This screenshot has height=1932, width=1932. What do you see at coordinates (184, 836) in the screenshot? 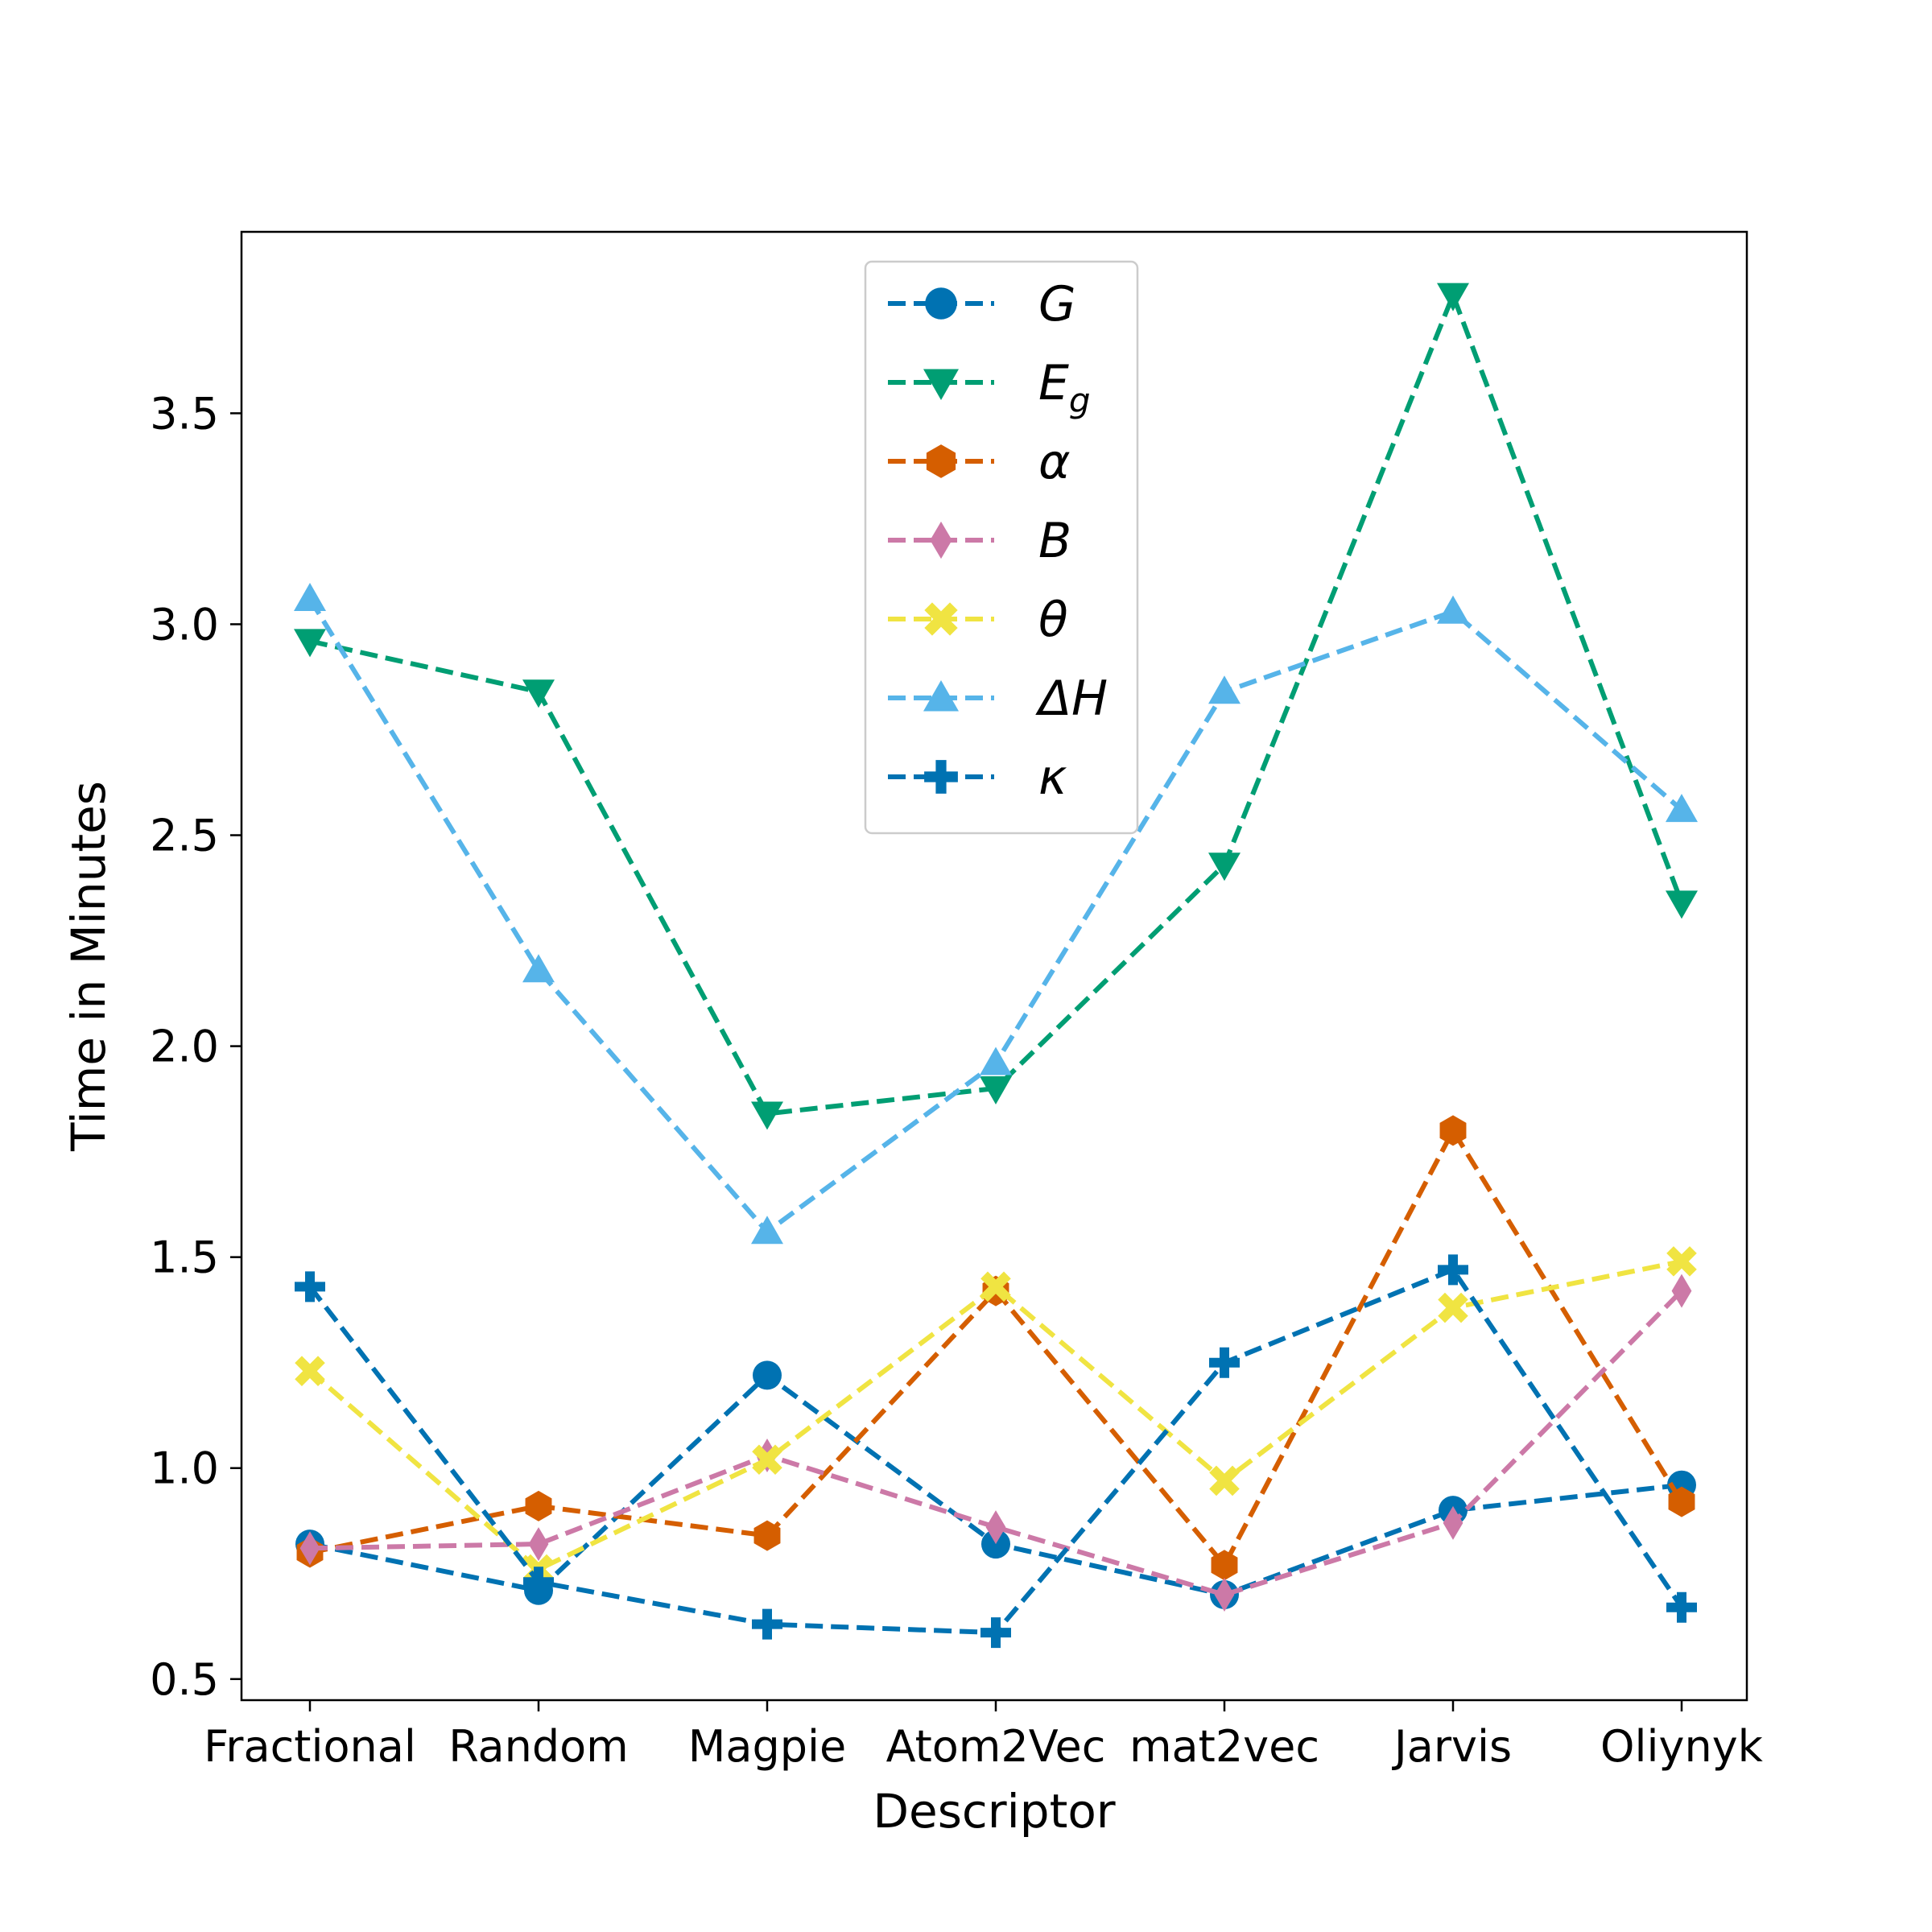
I see `y-tick-label: 2.5` at bounding box center [184, 836].